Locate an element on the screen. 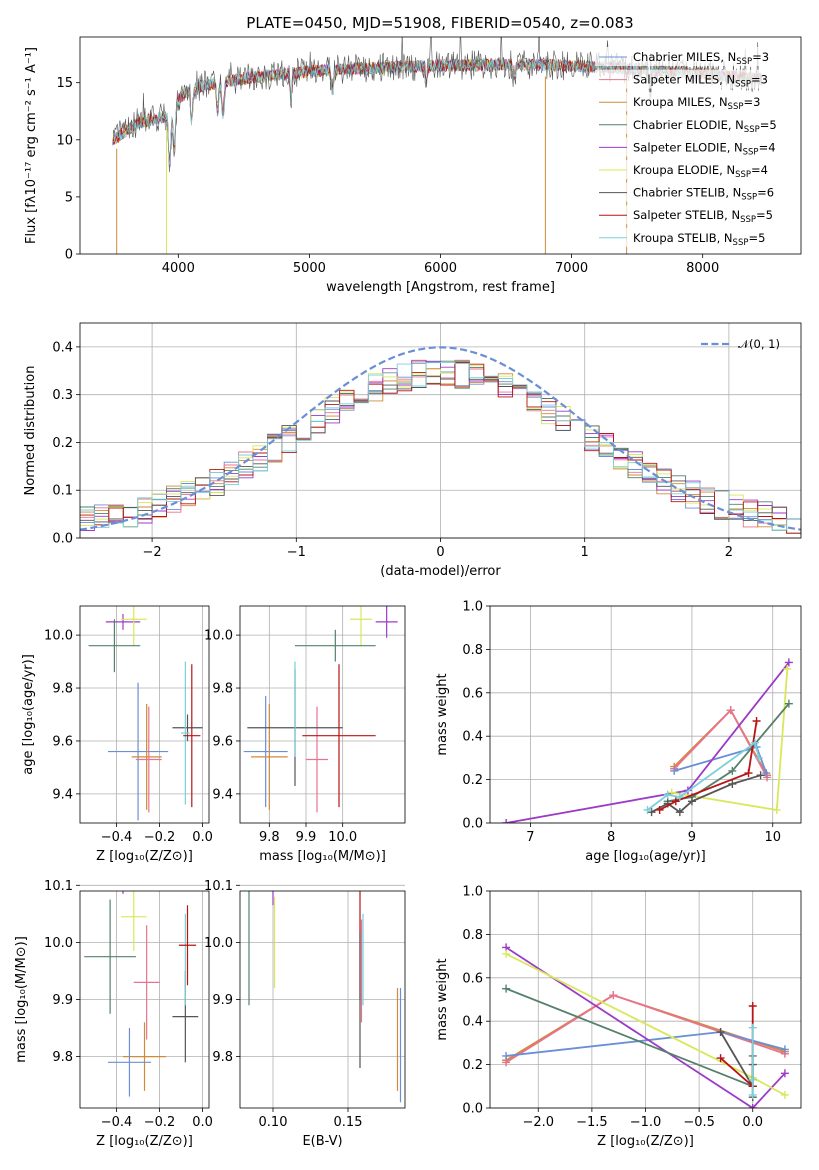 The image size is (819, 1170). legend-entry: Salpeter MILES, NSSP=3 is located at coordinates (700, 81).